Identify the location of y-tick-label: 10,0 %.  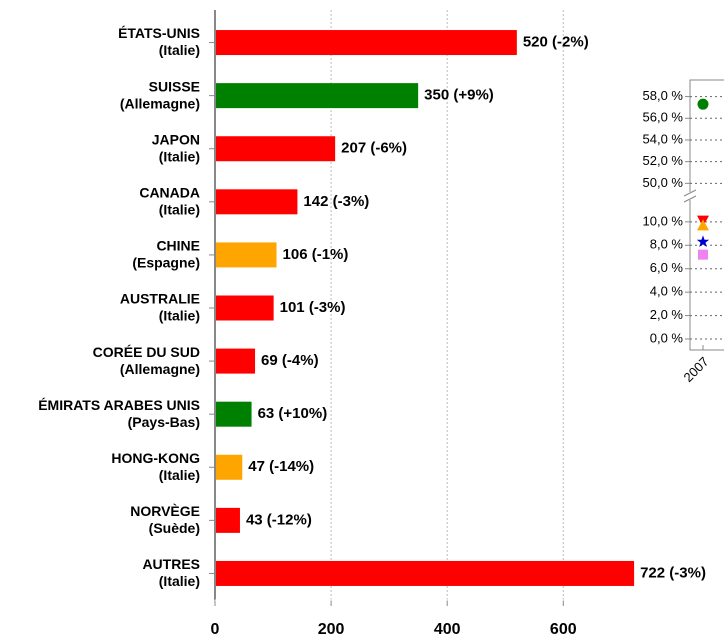
(663, 220).